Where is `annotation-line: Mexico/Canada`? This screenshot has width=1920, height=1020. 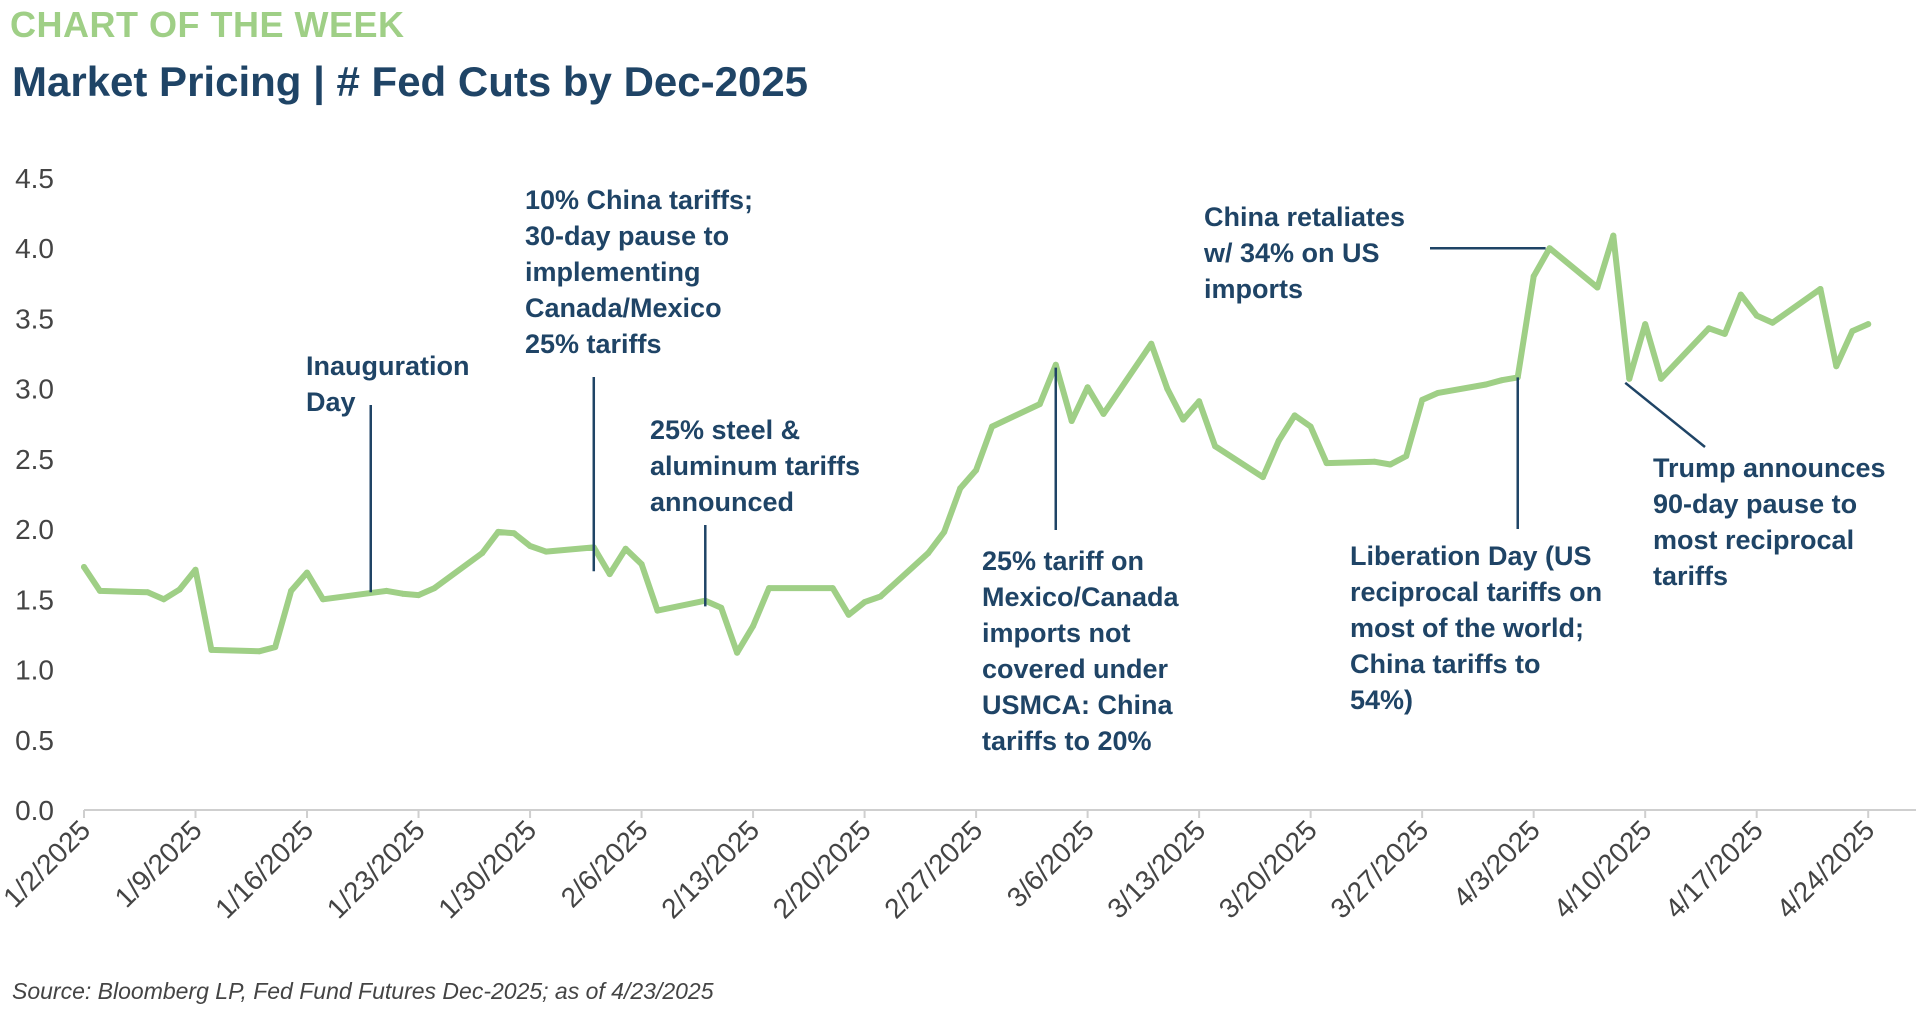
annotation-line: Mexico/Canada is located at coordinates (1081, 597).